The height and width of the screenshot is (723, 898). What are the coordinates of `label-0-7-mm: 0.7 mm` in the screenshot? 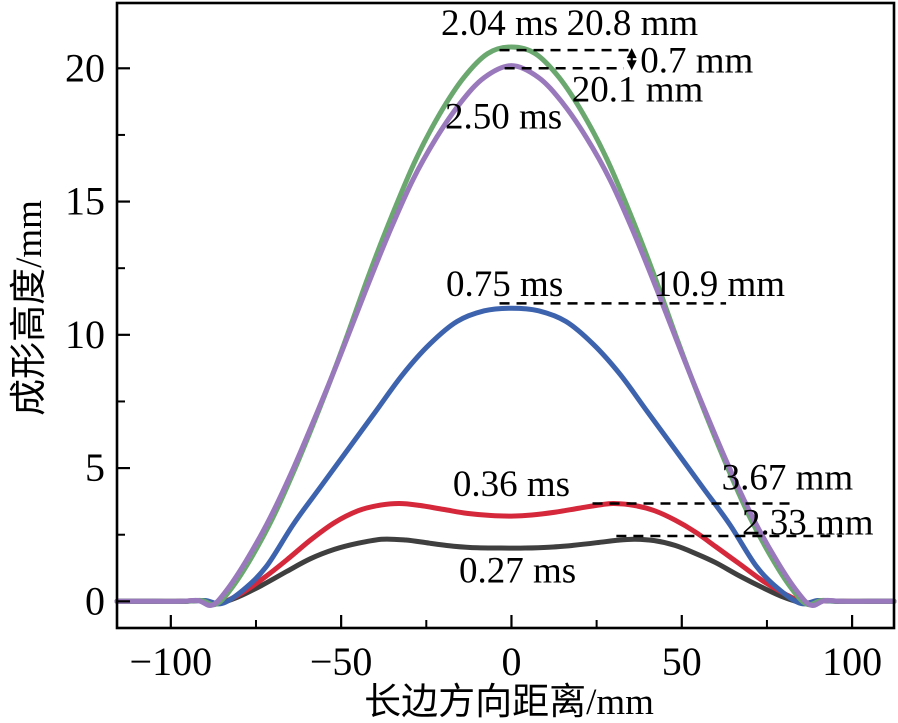 It's located at (696, 60).